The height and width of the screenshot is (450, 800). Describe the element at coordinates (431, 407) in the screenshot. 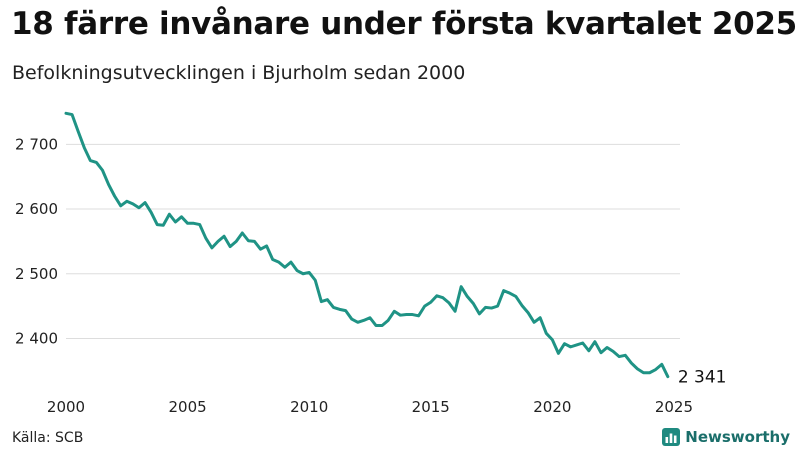

I see `x-tick-label: 2015` at that location.